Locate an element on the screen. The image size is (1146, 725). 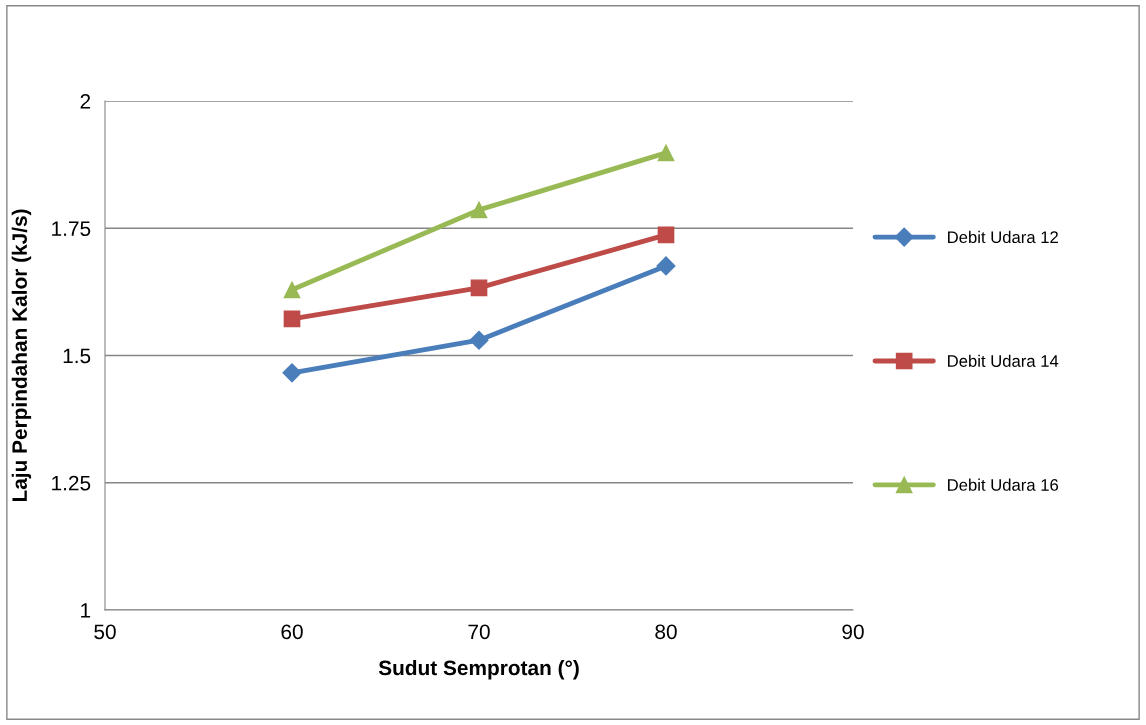
y-tick-label: 1.75 is located at coordinates (71, 228).